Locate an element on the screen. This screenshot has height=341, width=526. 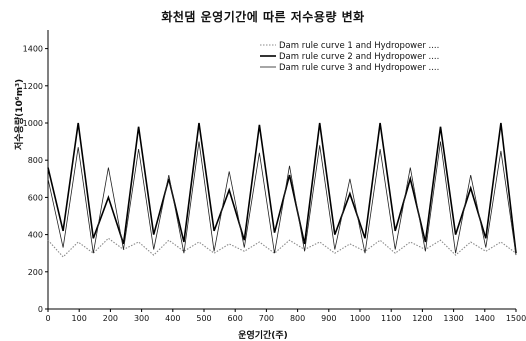
y-tick-label: 600 is located at coordinates (35, 197).